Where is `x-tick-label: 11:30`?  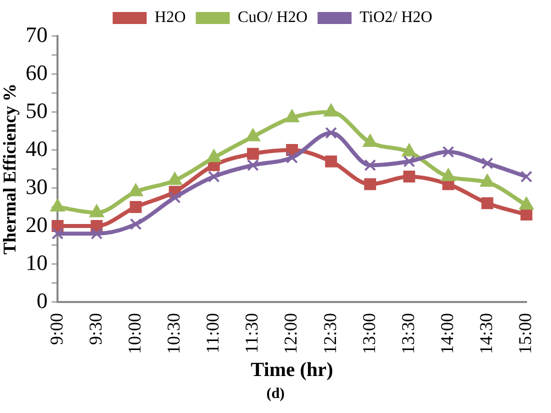
x-tick-label: 11:30 is located at coordinates (252, 333).